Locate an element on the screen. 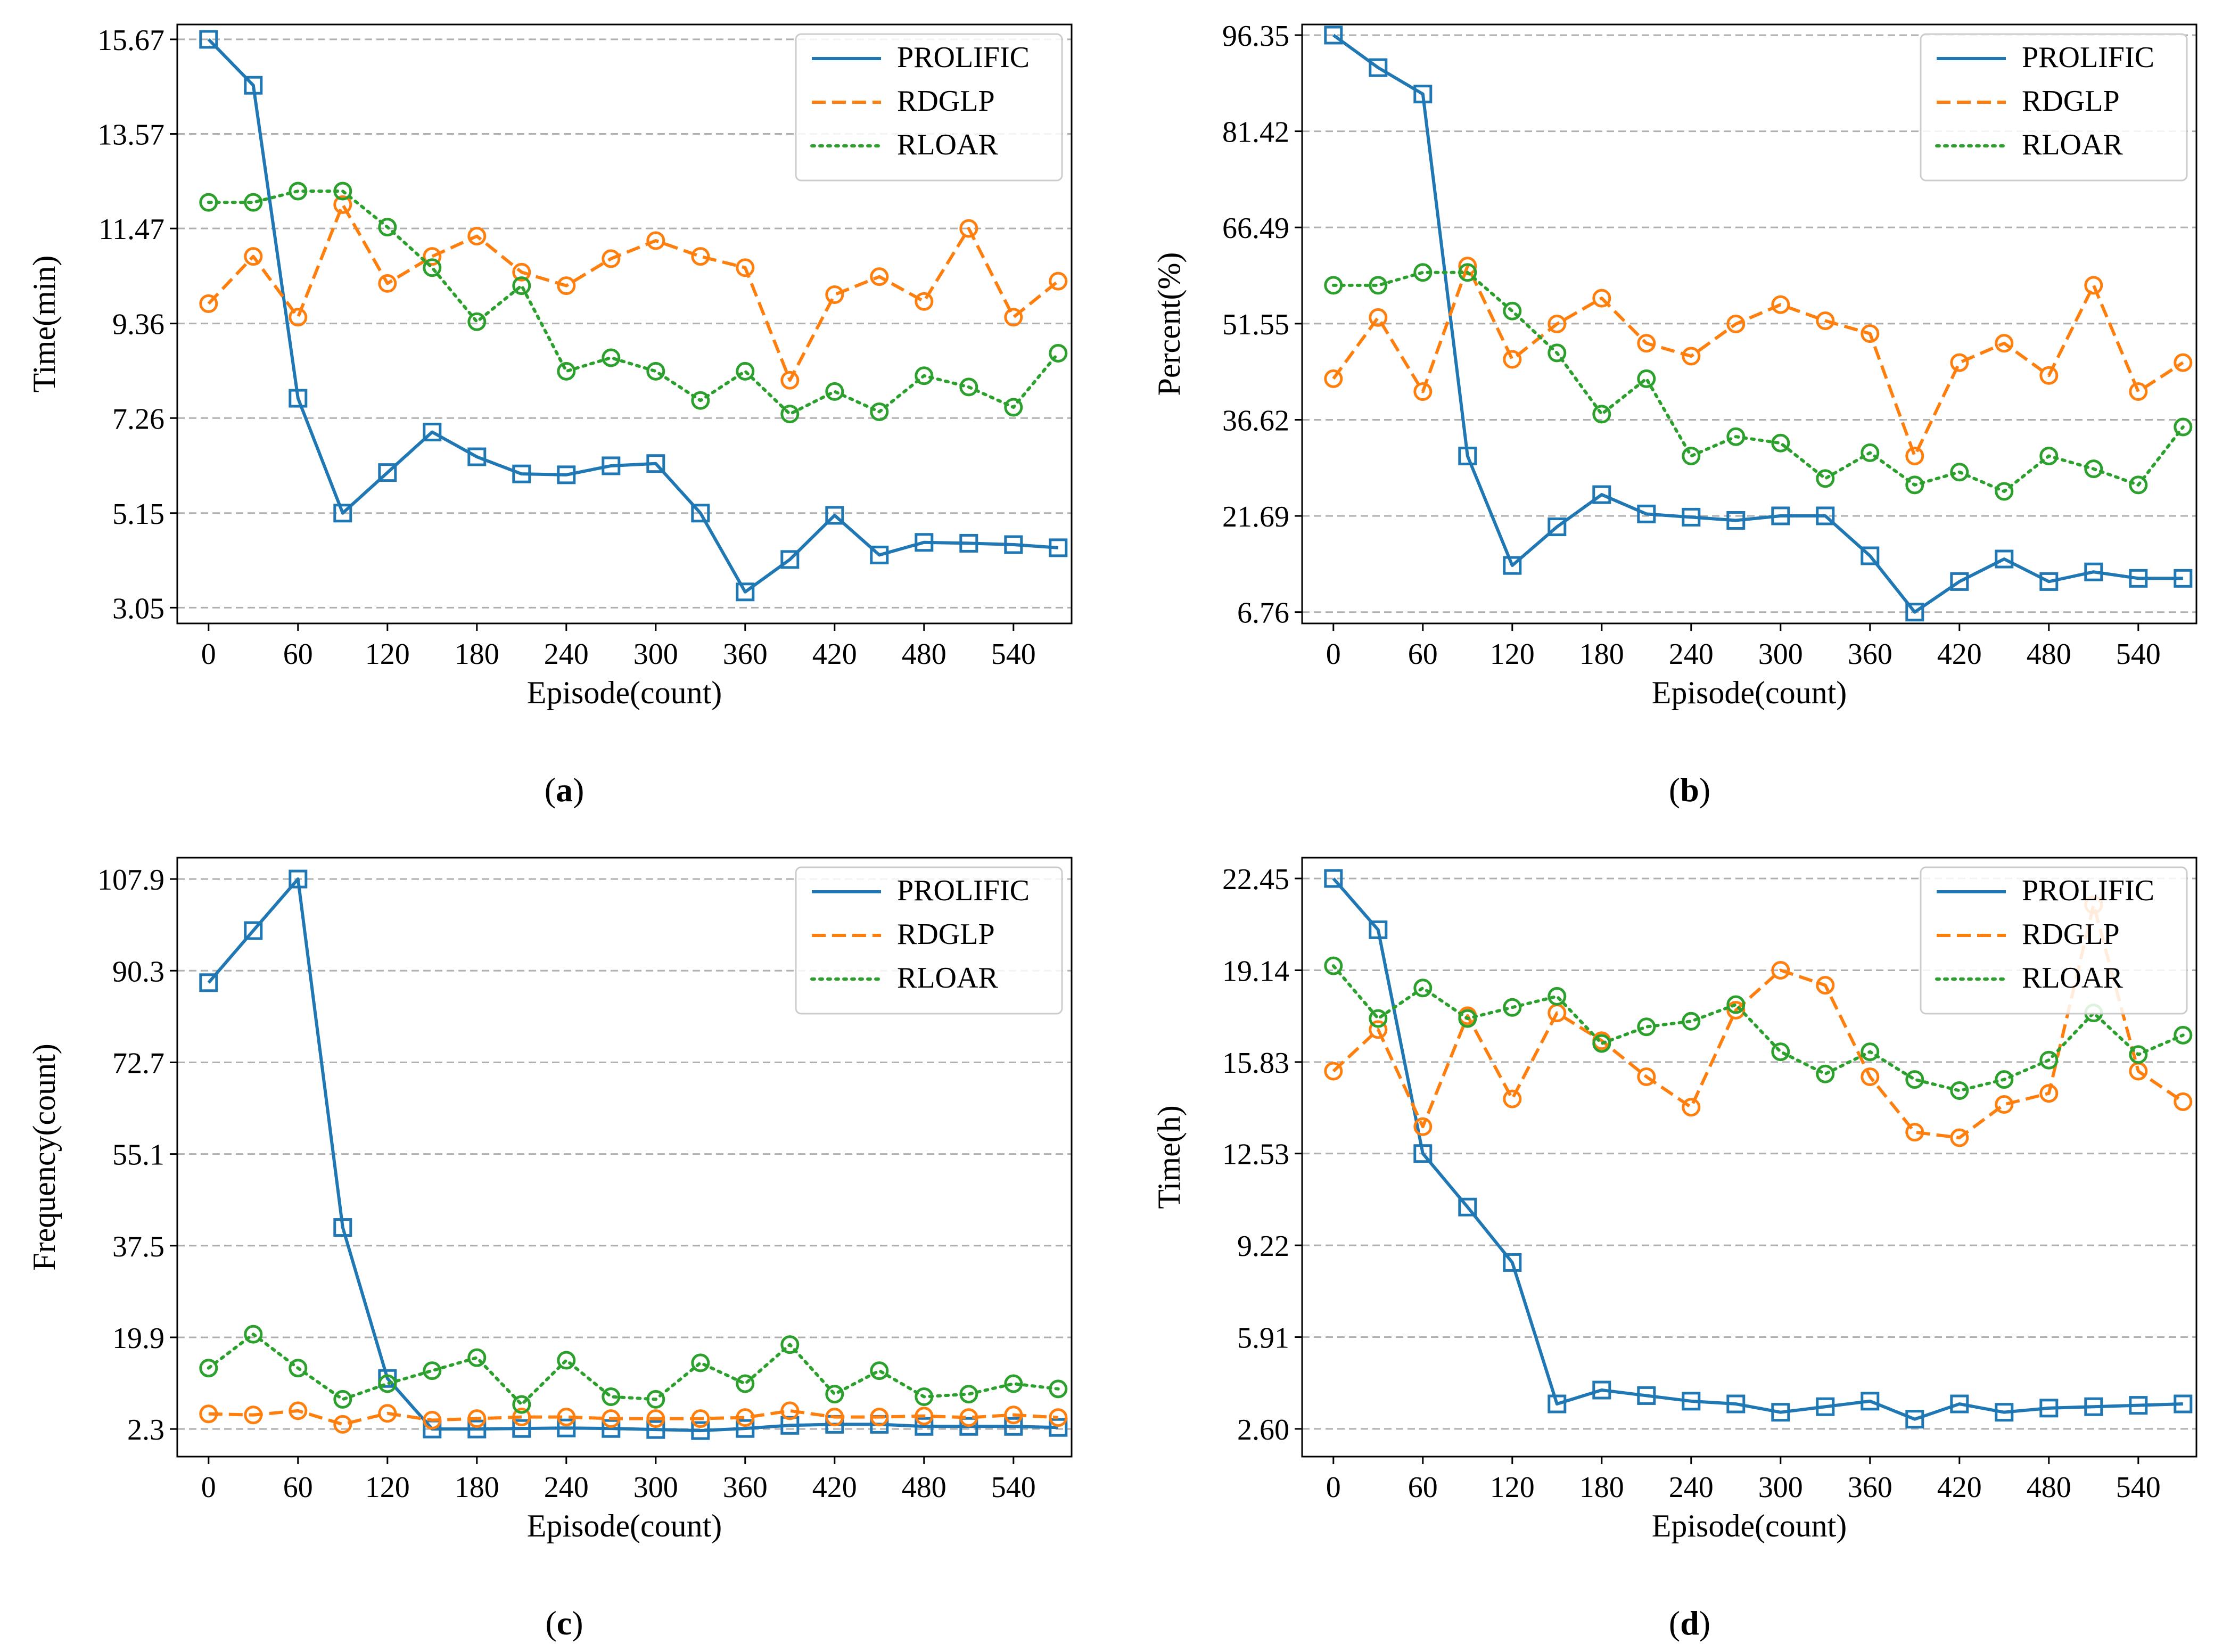 The width and height of the screenshot is (2214, 1652). x-tick-label: 420 is located at coordinates (835, 654).